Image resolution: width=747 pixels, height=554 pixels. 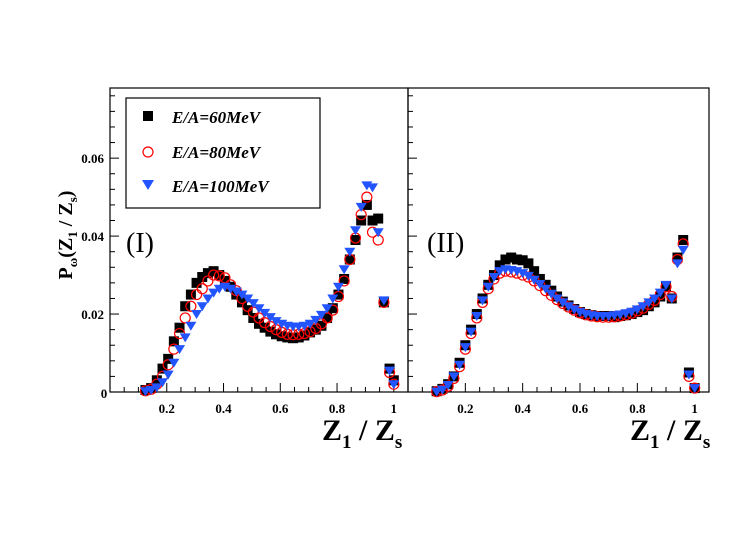 I want to click on panel-label-i: (I), so click(x=140, y=243).